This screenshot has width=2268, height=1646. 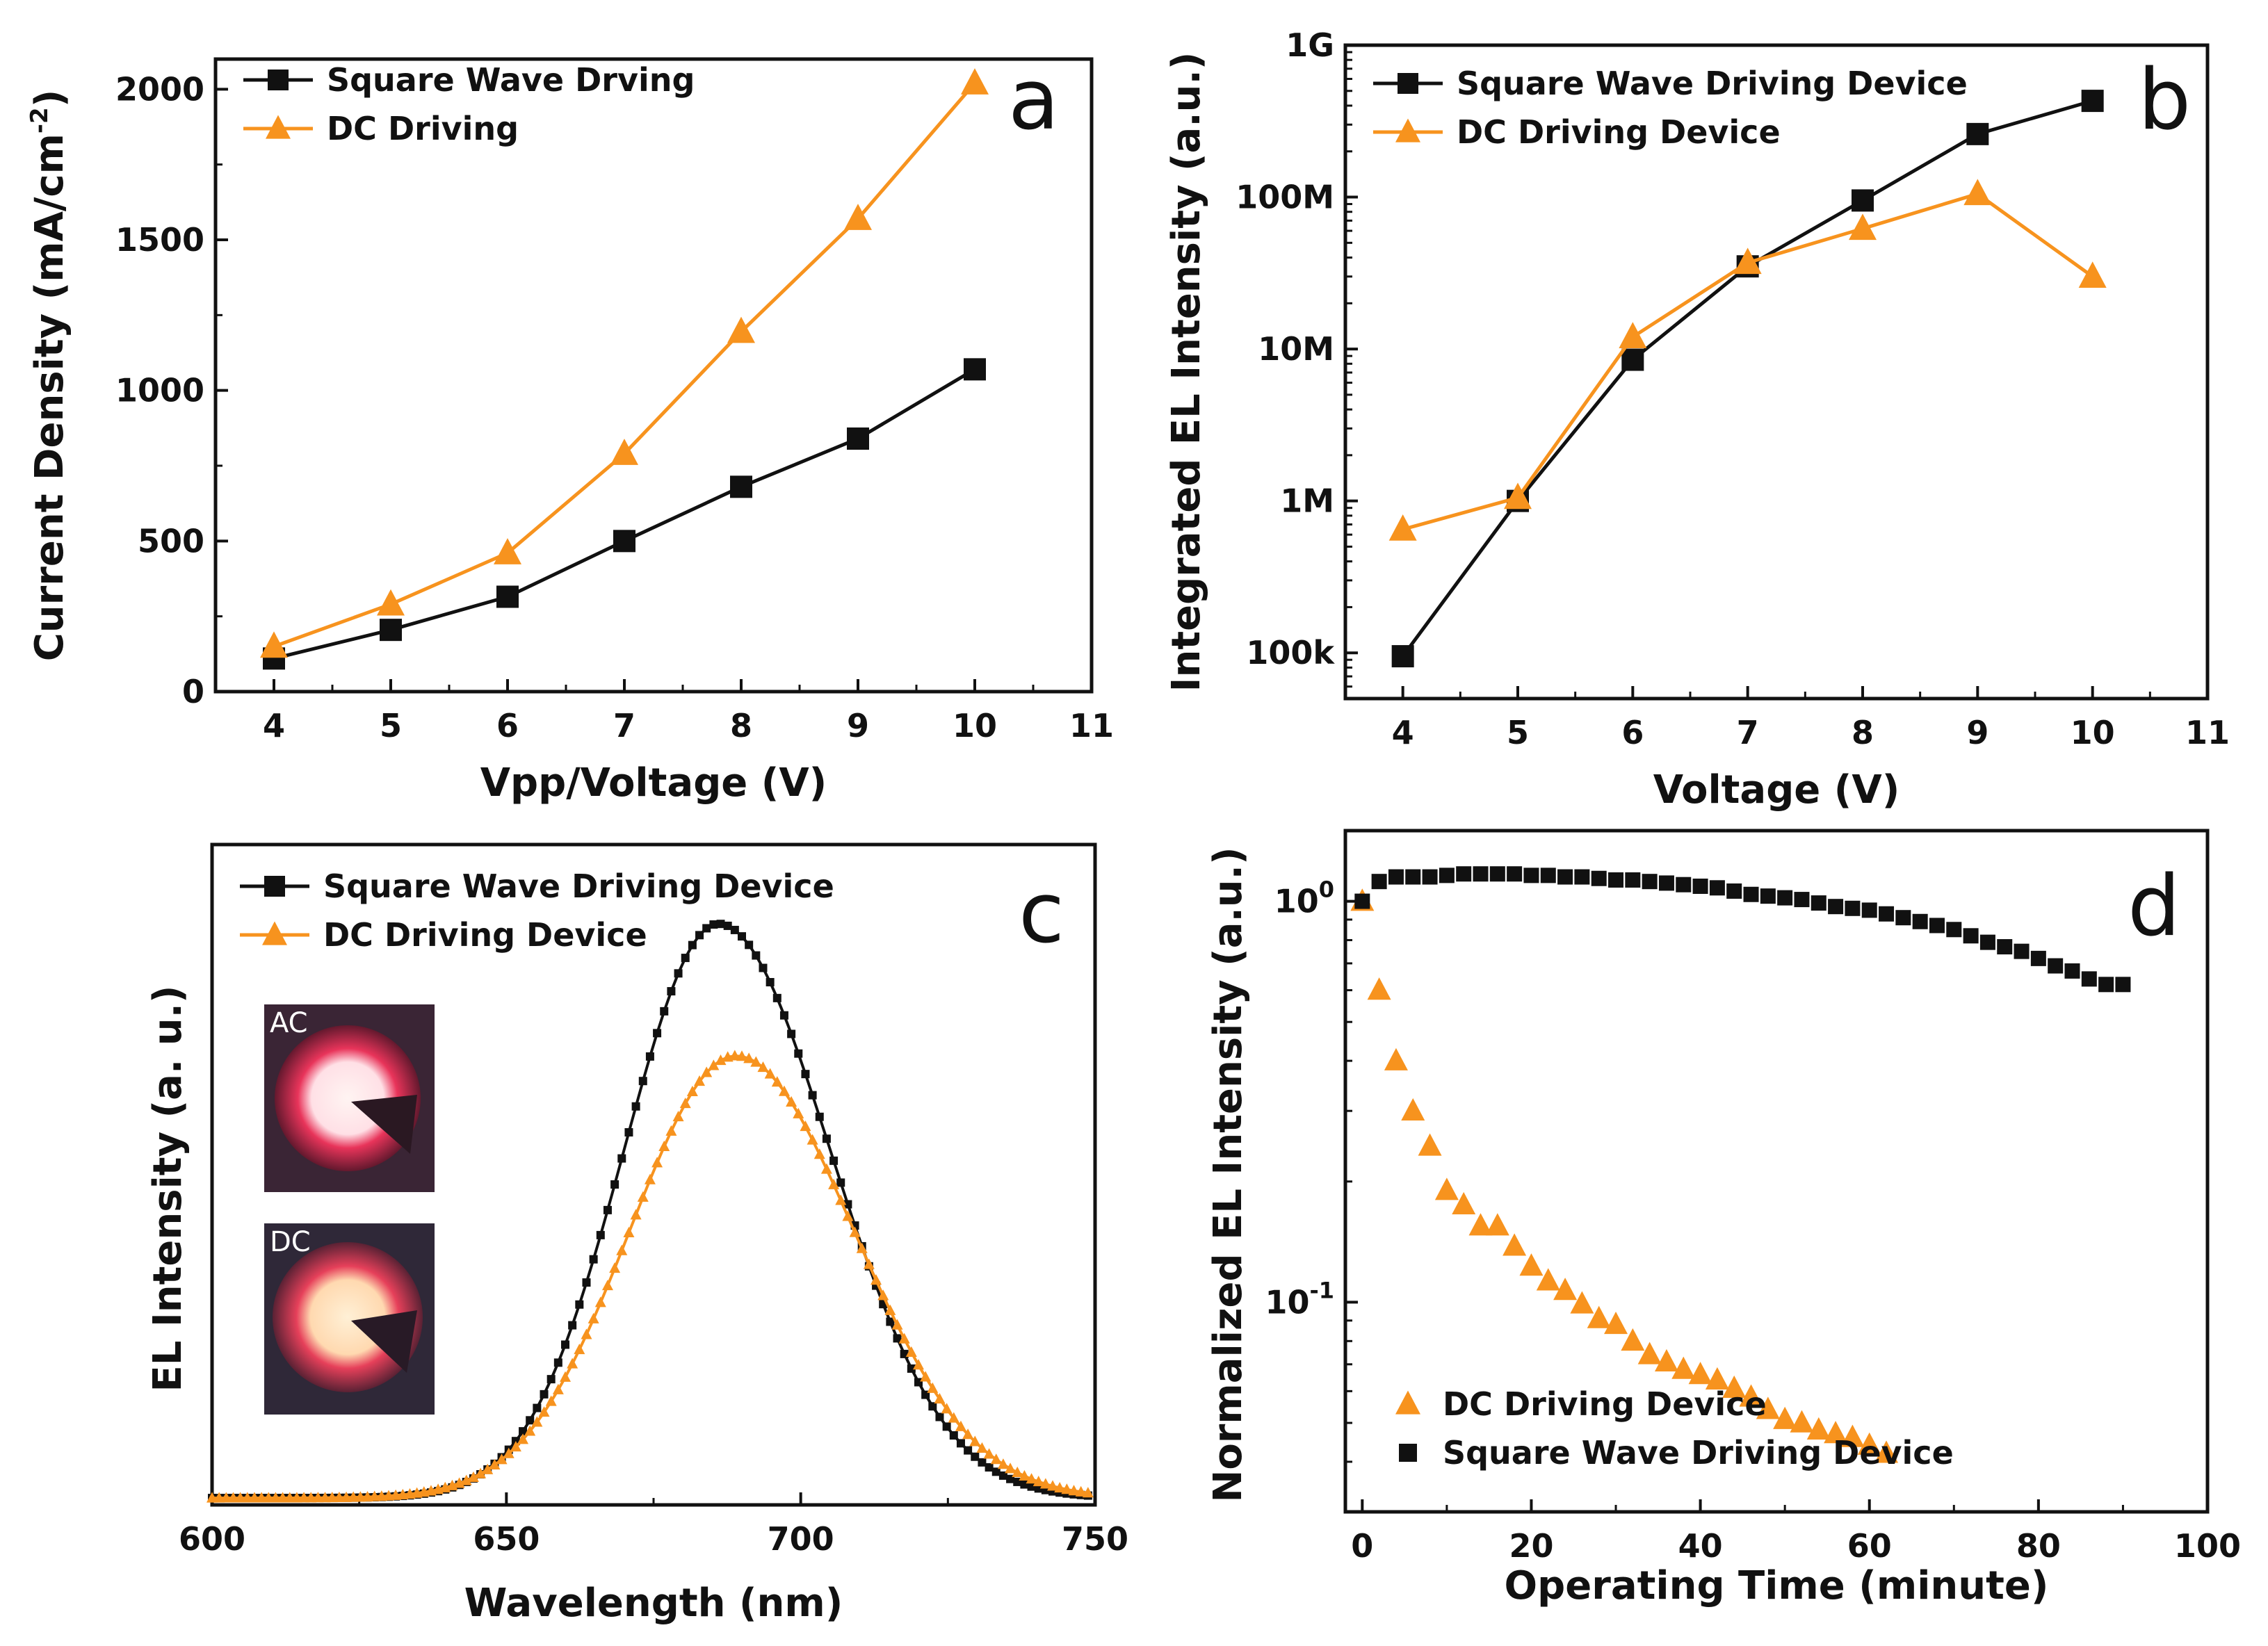 What do you see at coordinates (212, 1539) in the screenshot?
I see `x-tick-label-c: 600` at bounding box center [212, 1539].